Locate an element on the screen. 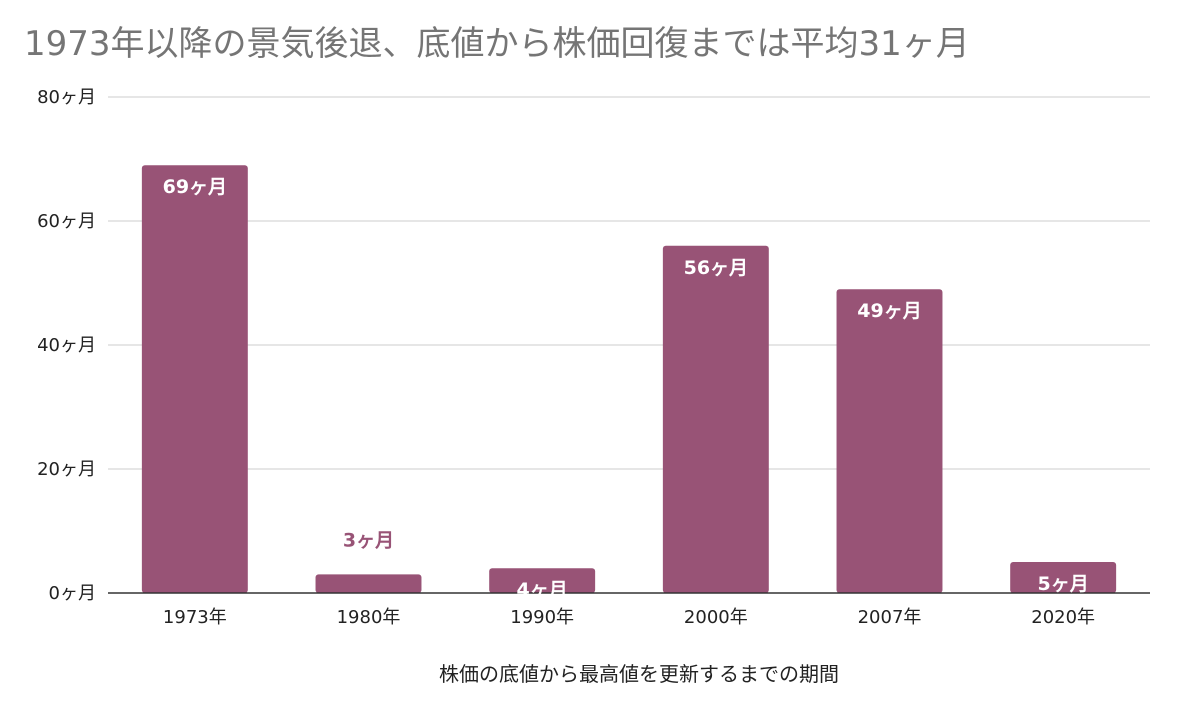  data-label: 56ヶ月 is located at coordinates (716, 268).